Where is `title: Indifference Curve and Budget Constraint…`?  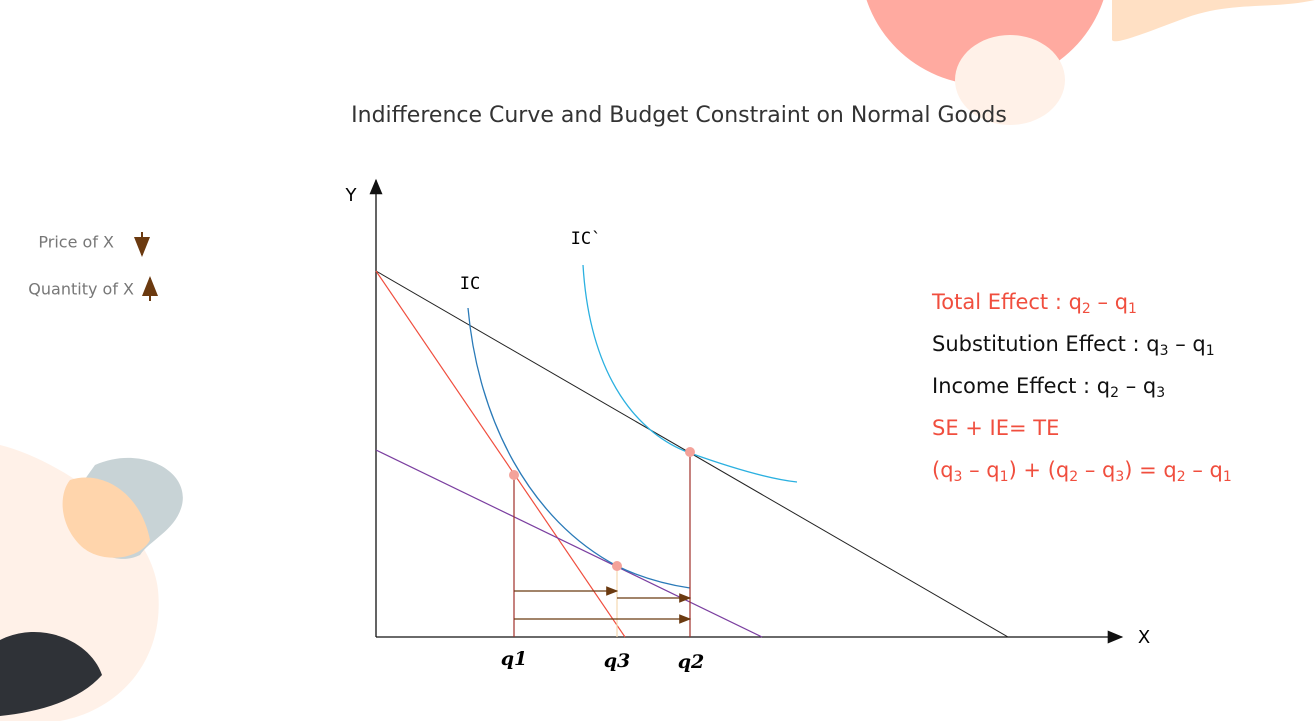 title: Indifference Curve and Budget Constraint… is located at coordinates (679, 115).